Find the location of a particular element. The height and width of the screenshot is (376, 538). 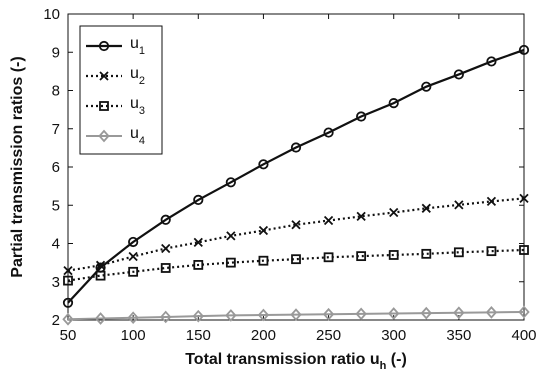

x-tick-label: 400 is located at coordinates (523, 335).